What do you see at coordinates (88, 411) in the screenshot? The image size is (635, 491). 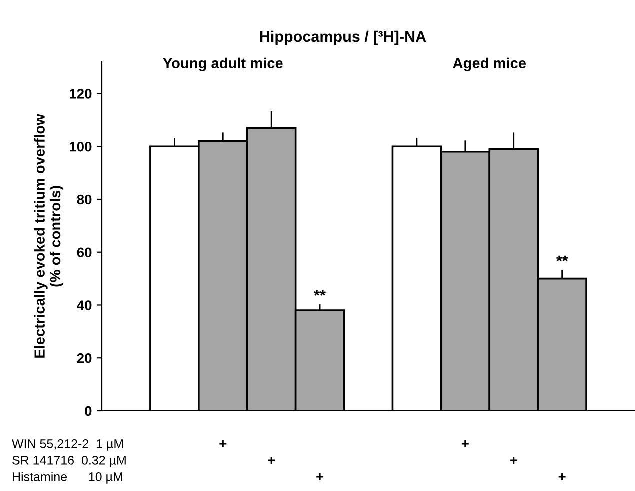 I see `y-tick-label: 0` at bounding box center [88, 411].